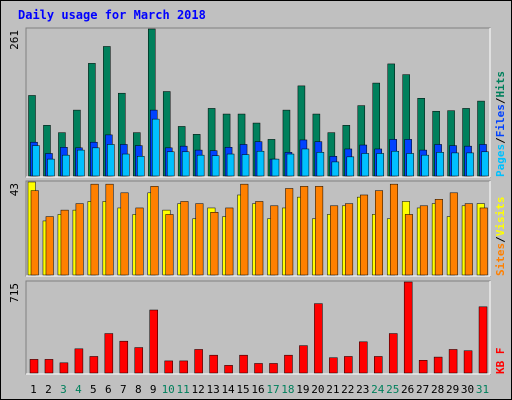  I want to click on x-tick-label: 6, so click(108, 389).